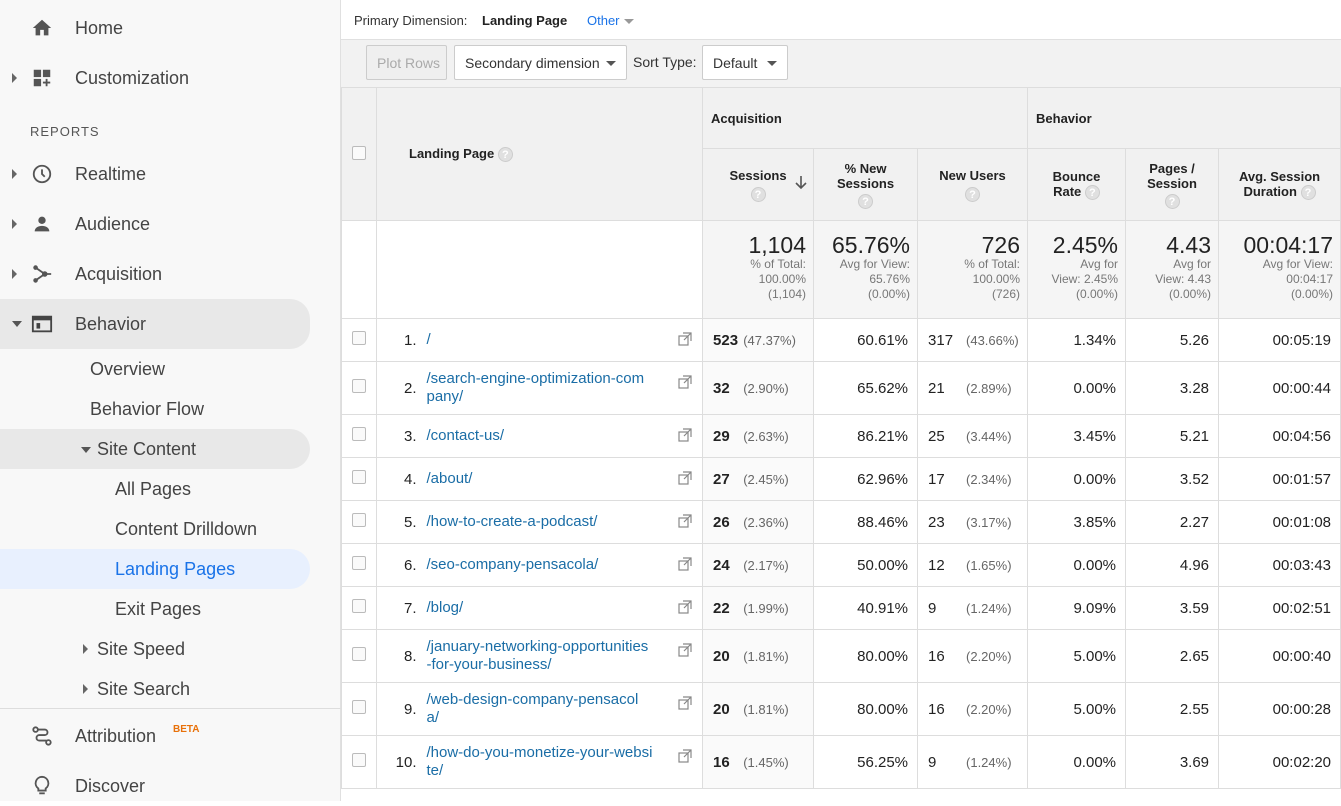 This screenshot has width=1341, height=806. Describe the element at coordinates (564, 709) in the screenshot. I see `landing-page-link: /web-design-company-pensacol a/` at that location.